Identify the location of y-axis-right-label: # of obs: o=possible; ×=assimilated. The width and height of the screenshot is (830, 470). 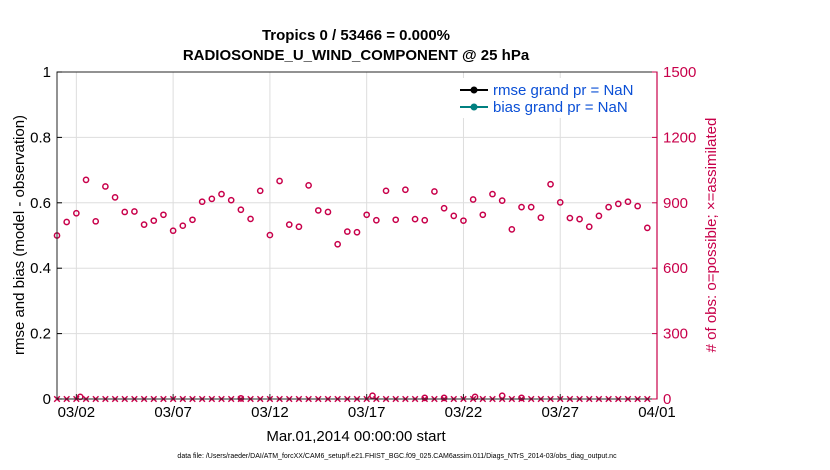
(711, 235).